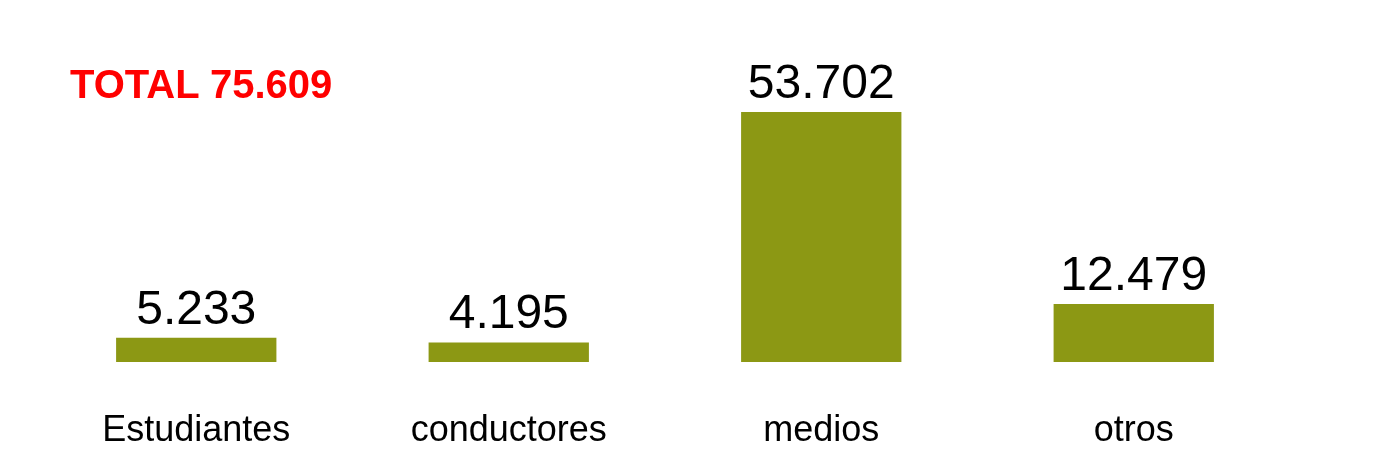 The image size is (1375, 451). Describe the element at coordinates (821, 428) in the screenshot. I see `x-tick-label: medios` at that location.